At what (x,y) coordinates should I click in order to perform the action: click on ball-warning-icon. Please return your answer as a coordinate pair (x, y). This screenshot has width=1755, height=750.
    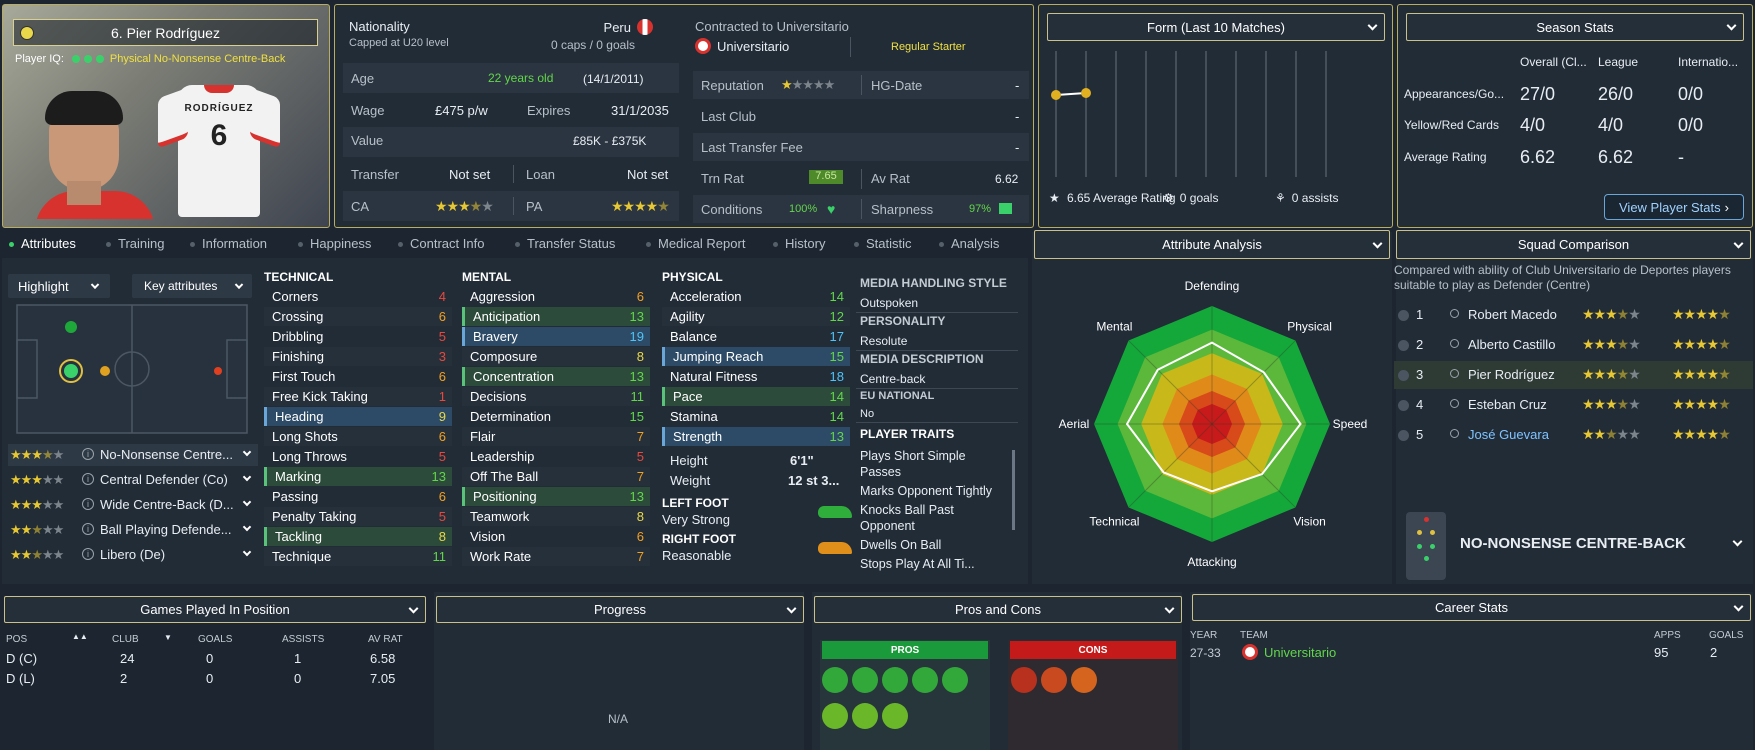
    Looking at the image, I should click on (1054, 680).